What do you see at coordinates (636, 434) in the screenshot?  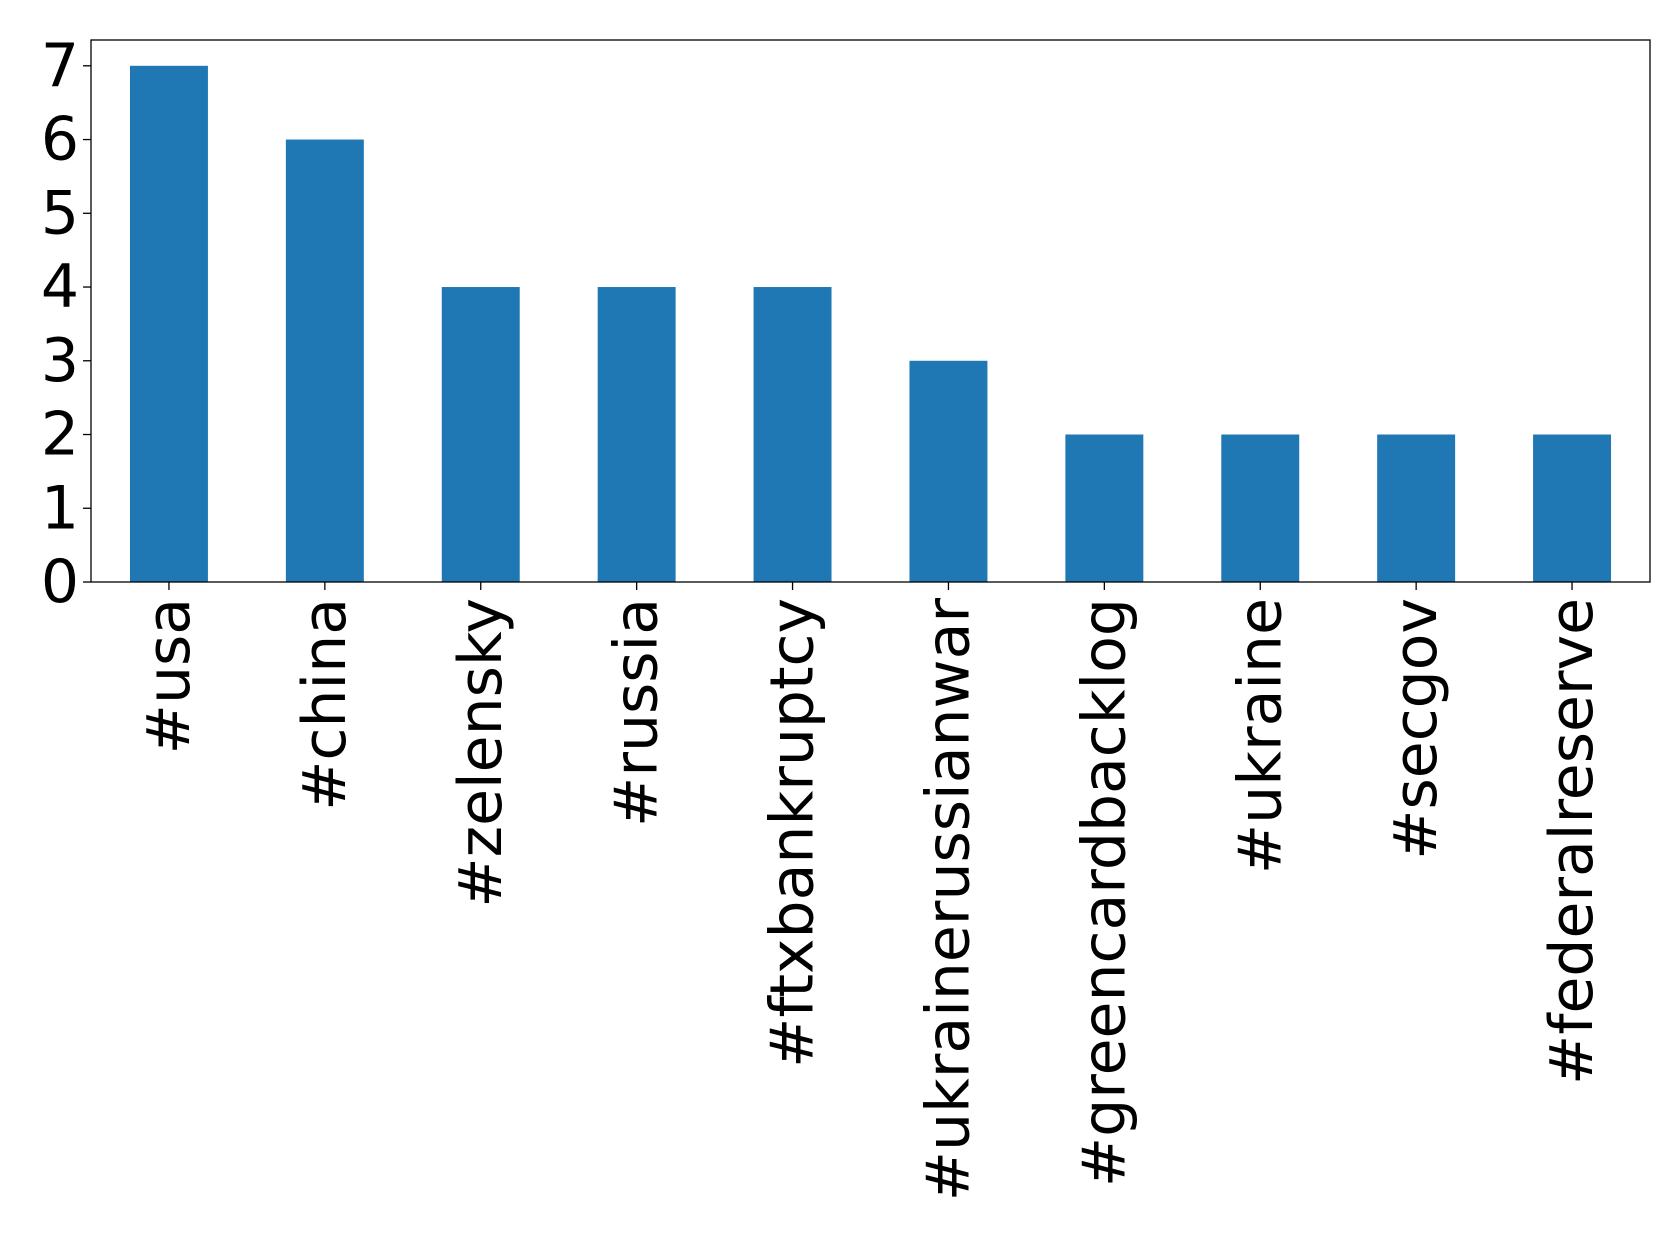 I see `bar-russia` at bounding box center [636, 434].